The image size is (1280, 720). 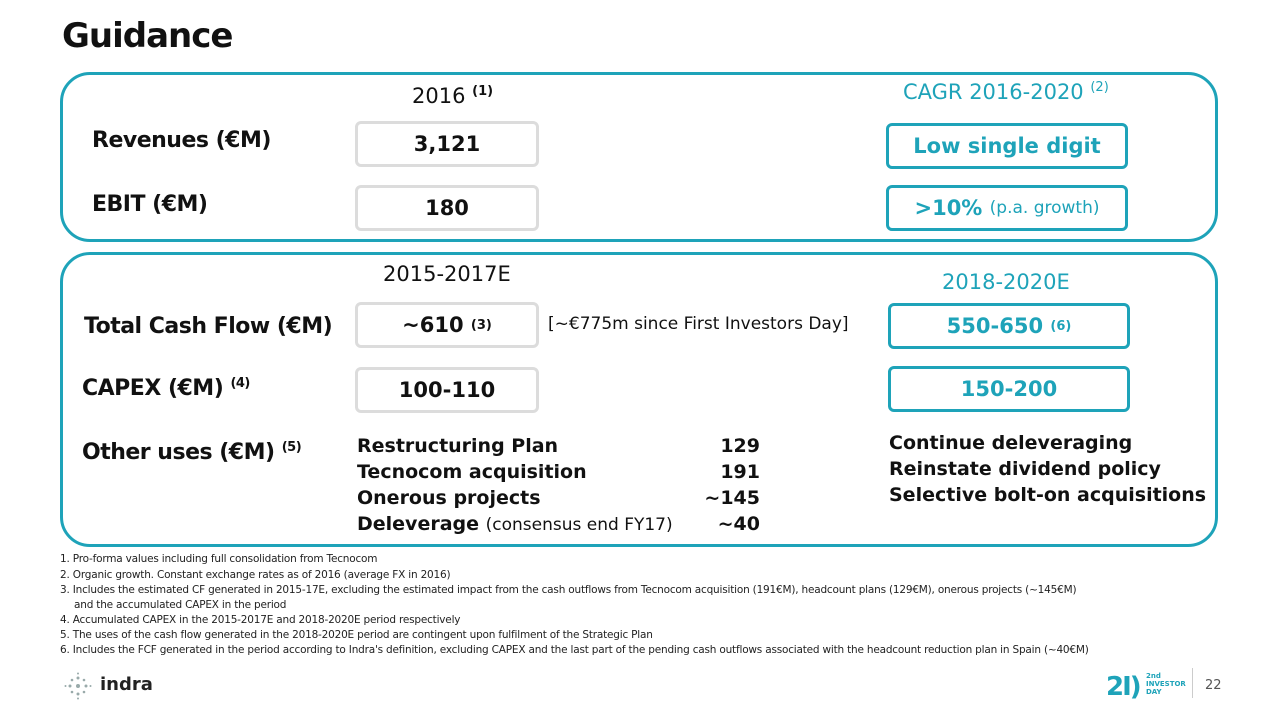 What do you see at coordinates (78, 686) in the screenshot?
I see `logo-icon` at bounding box center [78, 686].